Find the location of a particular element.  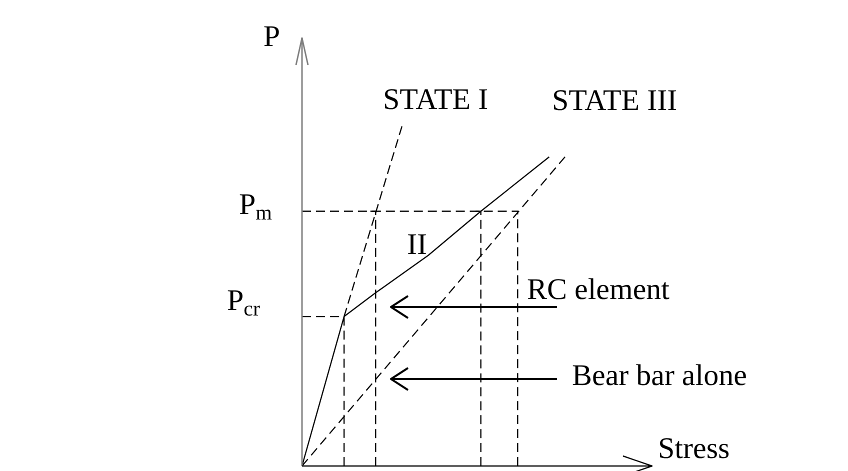

text: STATE I is located at coordinates (435, 99).